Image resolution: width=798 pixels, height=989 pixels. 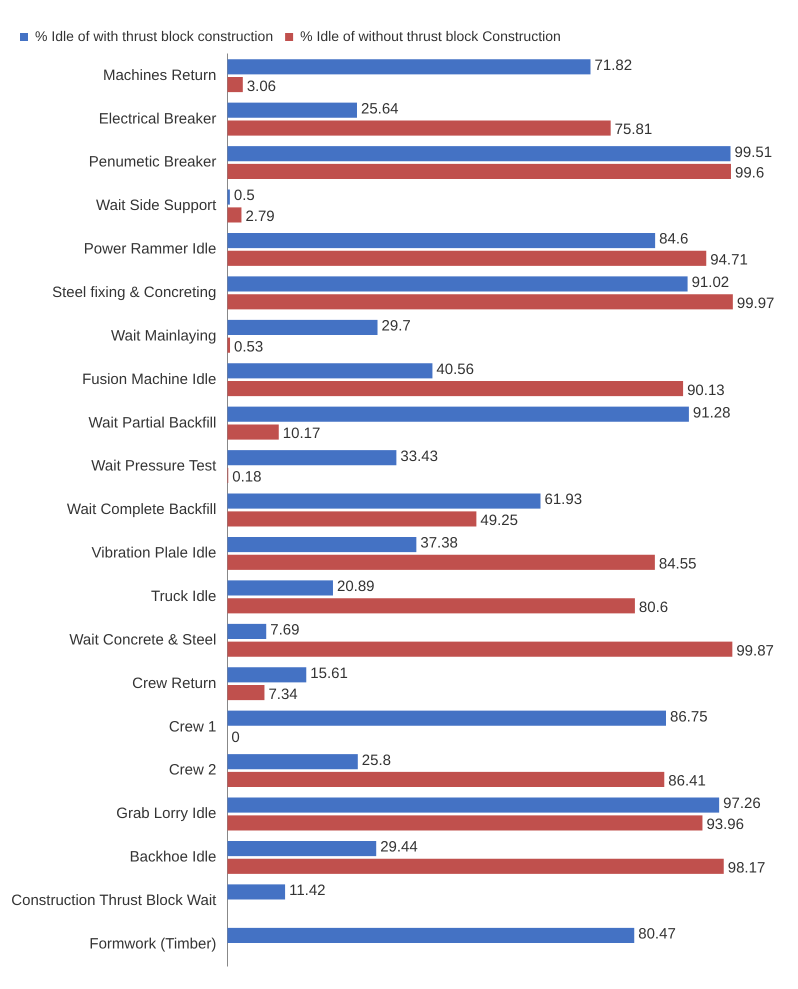 I want to click on data-label: 99.6, so click(x=749, y=173).